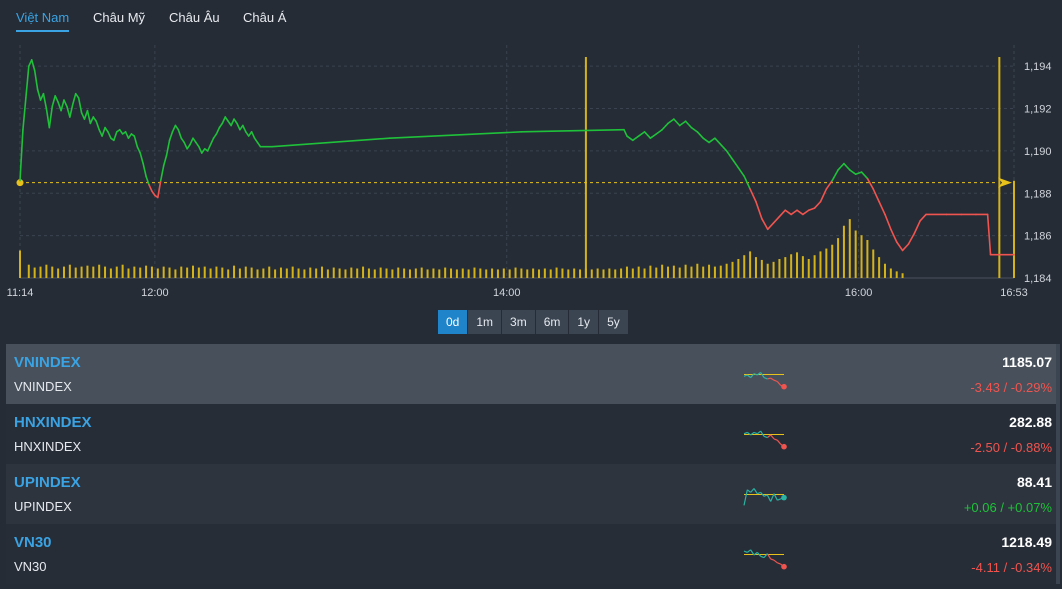 This screenshot has height=589, width=1062. What do you see at coordinates (1038, 152) in the screenshot?
I see `y-tick-label: 1,190` at bounding box center [1038, 152].